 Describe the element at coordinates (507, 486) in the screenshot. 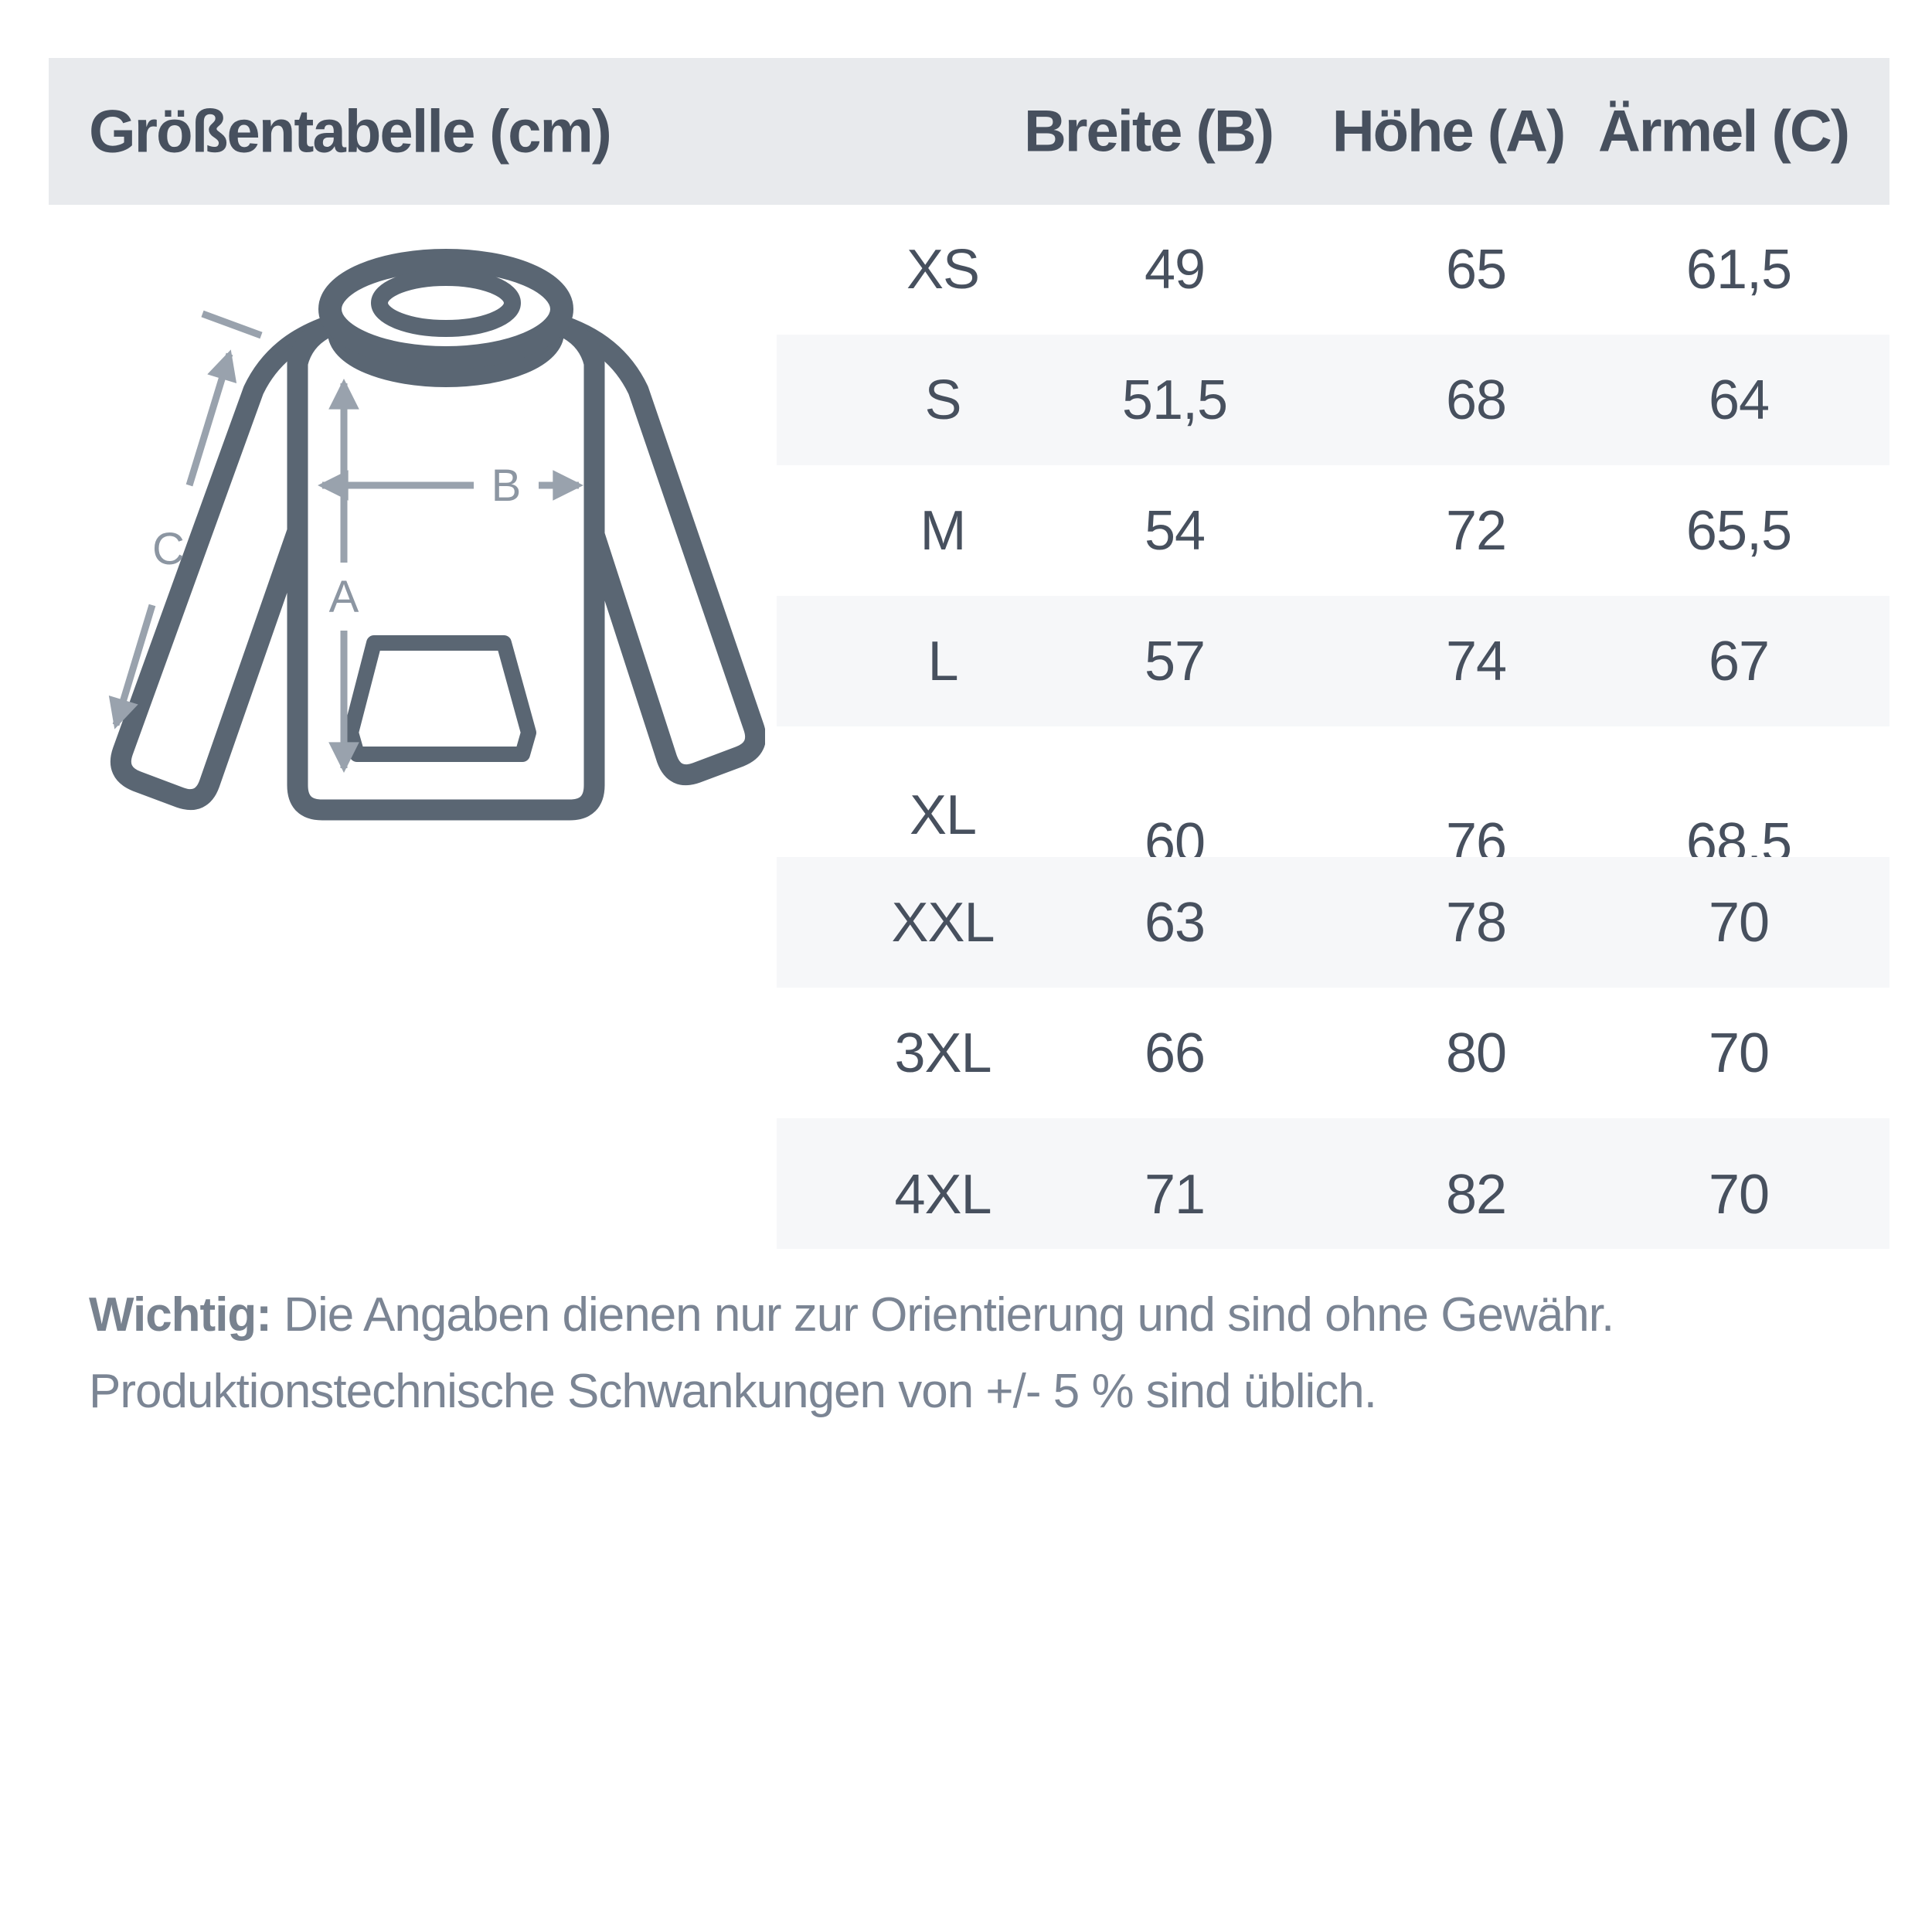

I see `dimension-label-b: B` at that location.